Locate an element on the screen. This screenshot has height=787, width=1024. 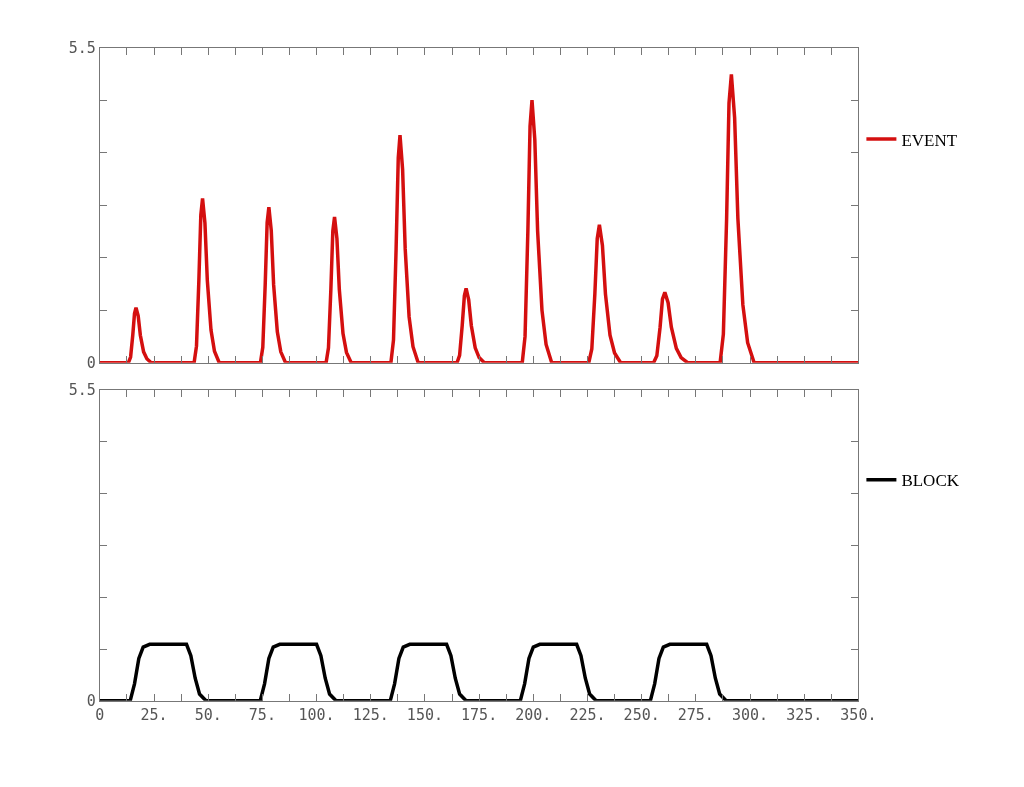
x-tick-label: 50. is located at coordinates (208, 714).